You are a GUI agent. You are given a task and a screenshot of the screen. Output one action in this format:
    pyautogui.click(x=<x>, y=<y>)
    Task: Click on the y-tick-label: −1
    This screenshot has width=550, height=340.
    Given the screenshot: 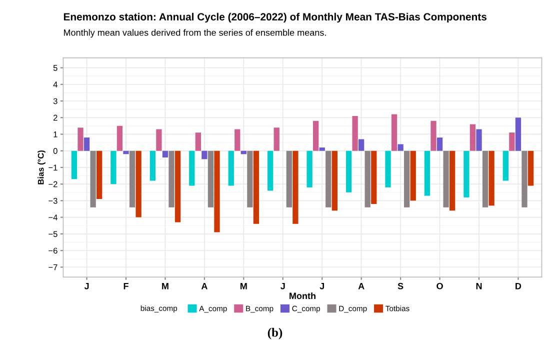 What is the action you would take?
    pyautogui.click(x=53, y=167)
    